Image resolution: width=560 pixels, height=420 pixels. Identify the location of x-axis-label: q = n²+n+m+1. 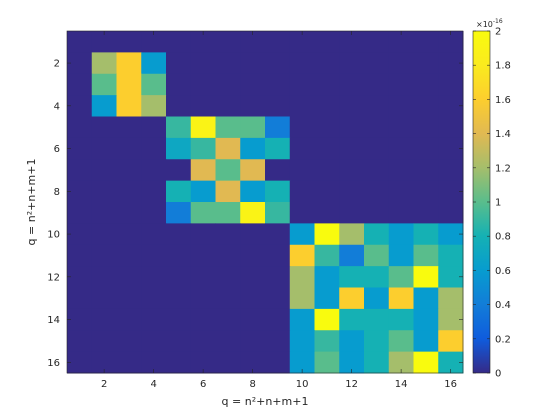
(265, 401).